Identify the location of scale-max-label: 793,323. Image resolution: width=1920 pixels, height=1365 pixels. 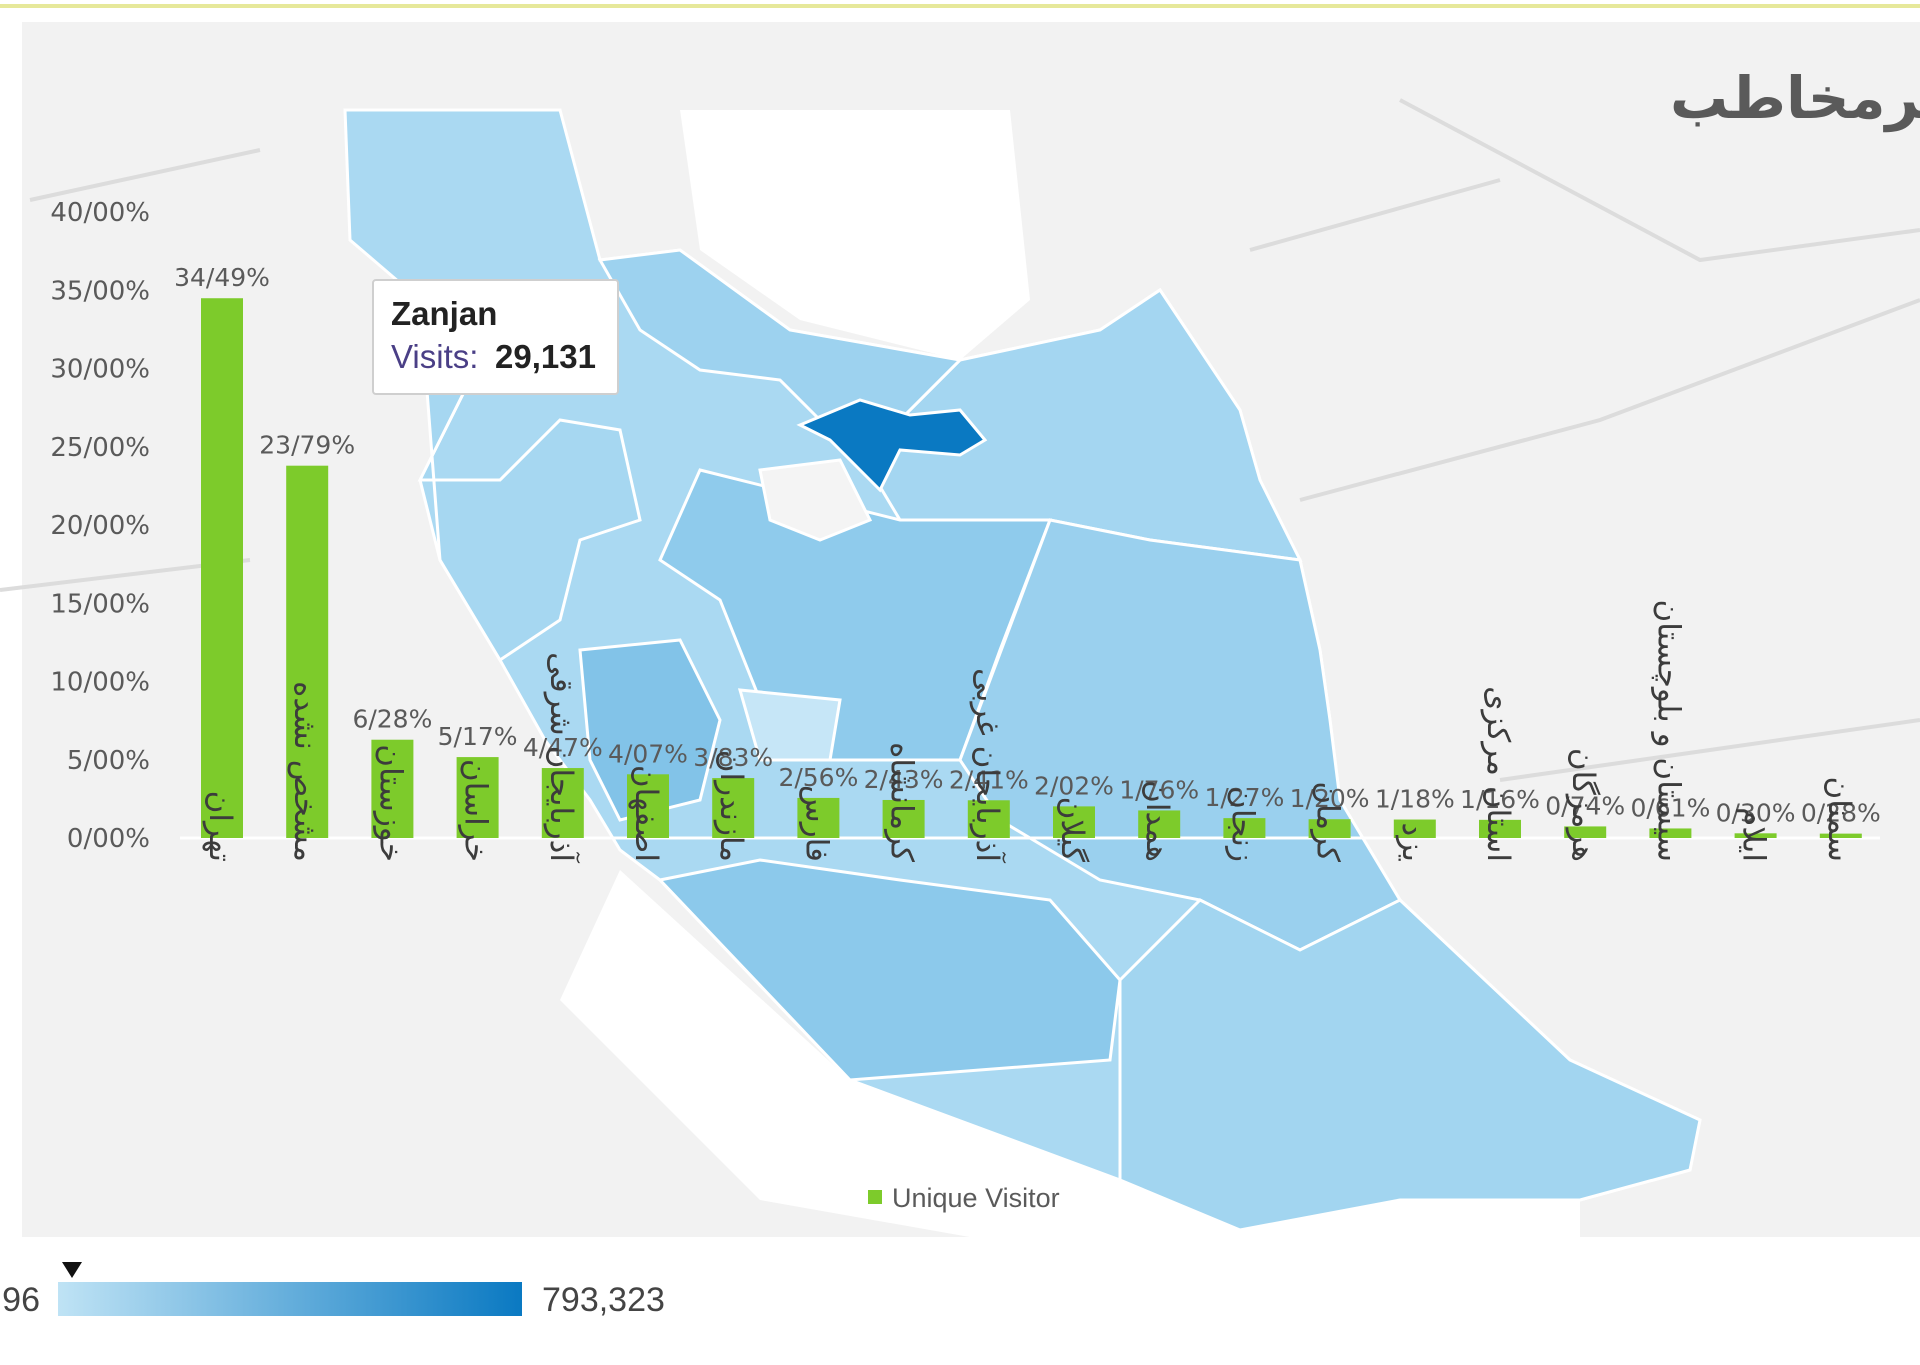
(603, 1300).